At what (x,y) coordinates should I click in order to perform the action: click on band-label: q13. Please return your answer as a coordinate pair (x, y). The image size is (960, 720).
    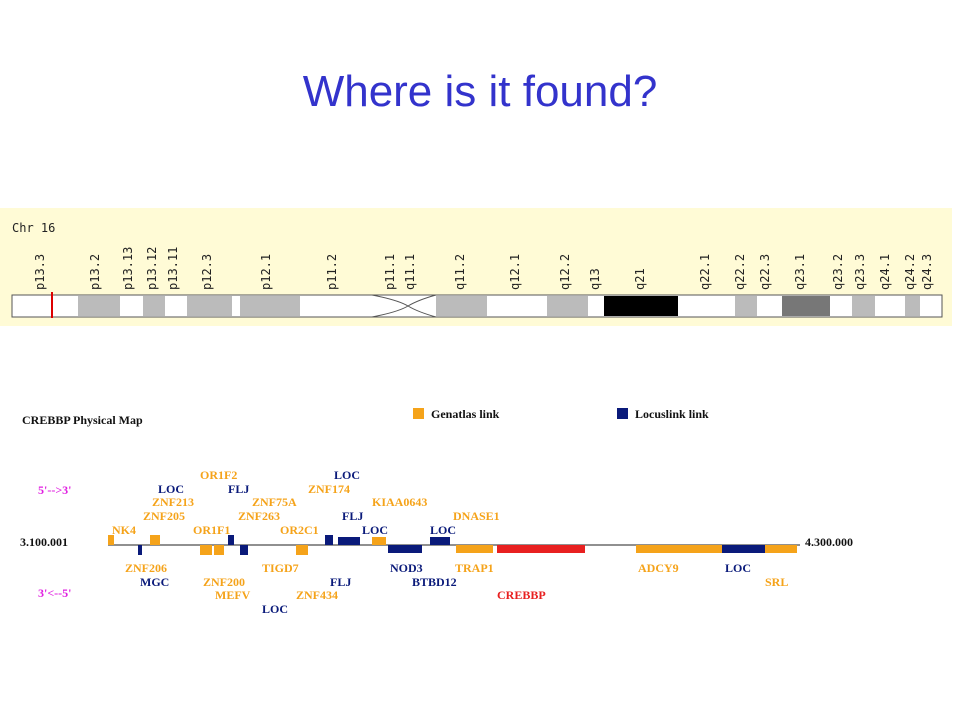
    Looking at the image, I should click on (595, 279).